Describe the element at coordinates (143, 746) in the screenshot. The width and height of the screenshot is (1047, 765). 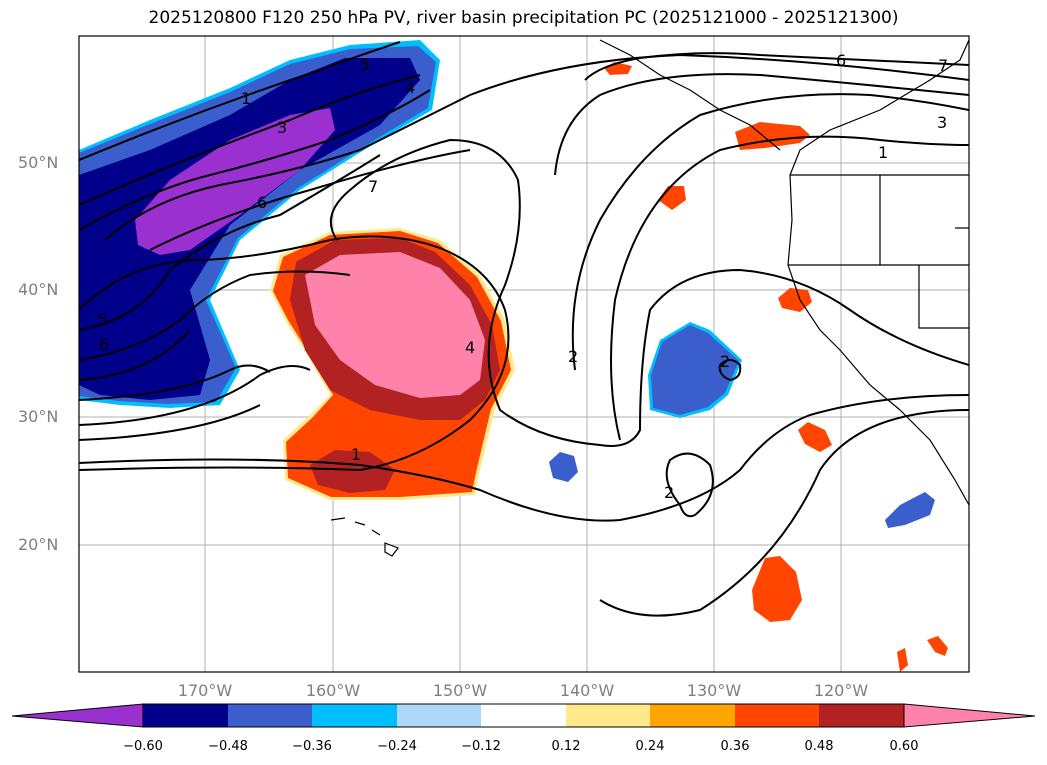
I see `colorbar-tick-label: −0.60` at that location.